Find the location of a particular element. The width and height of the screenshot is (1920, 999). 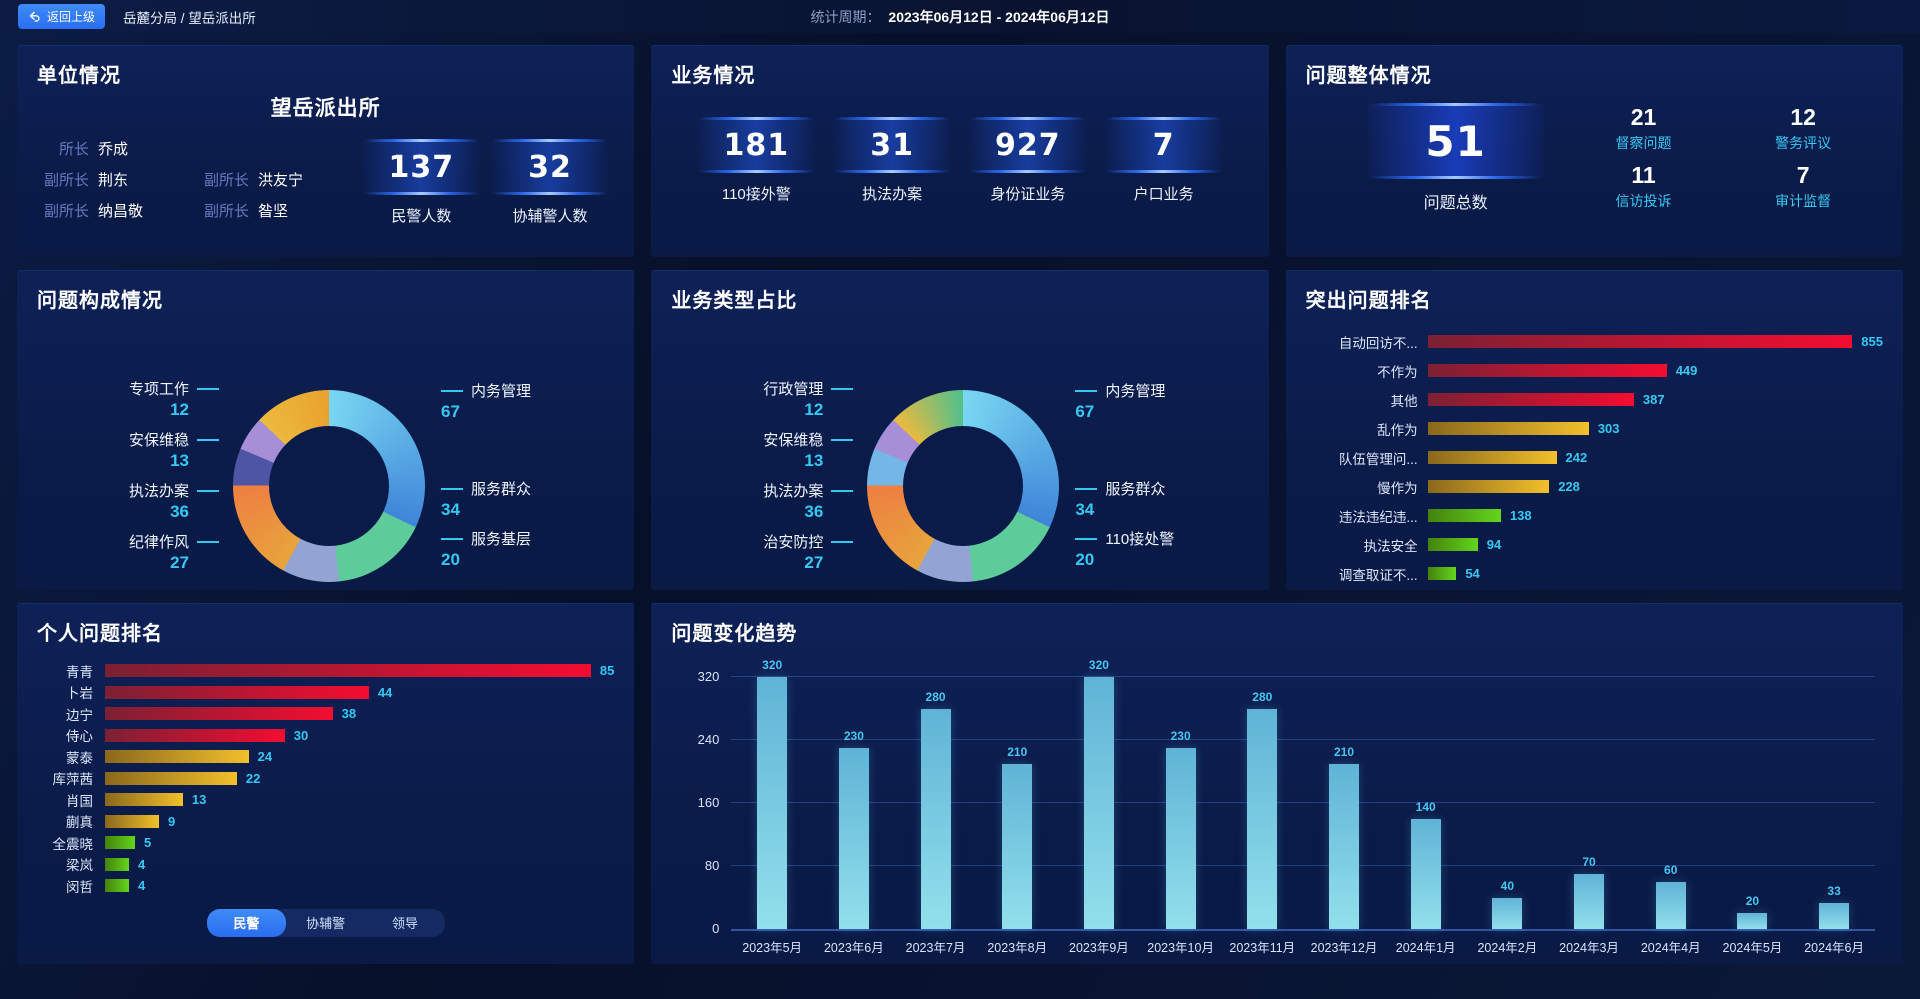

pie-label-value: 20 is located at coordinates (1085, 559).